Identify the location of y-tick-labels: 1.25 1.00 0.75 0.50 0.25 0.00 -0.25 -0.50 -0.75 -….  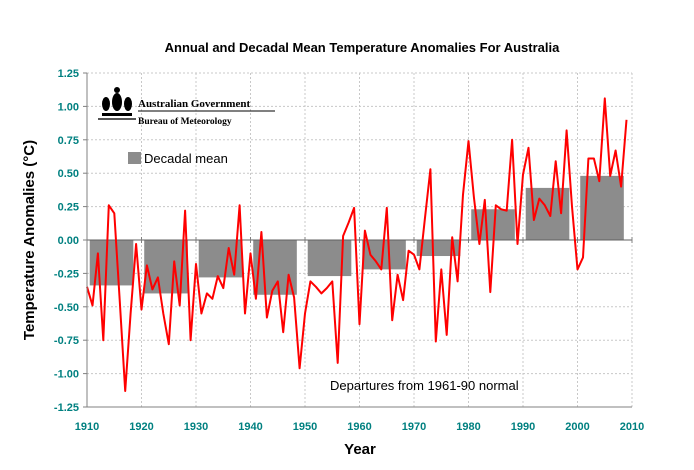
(66, 241).